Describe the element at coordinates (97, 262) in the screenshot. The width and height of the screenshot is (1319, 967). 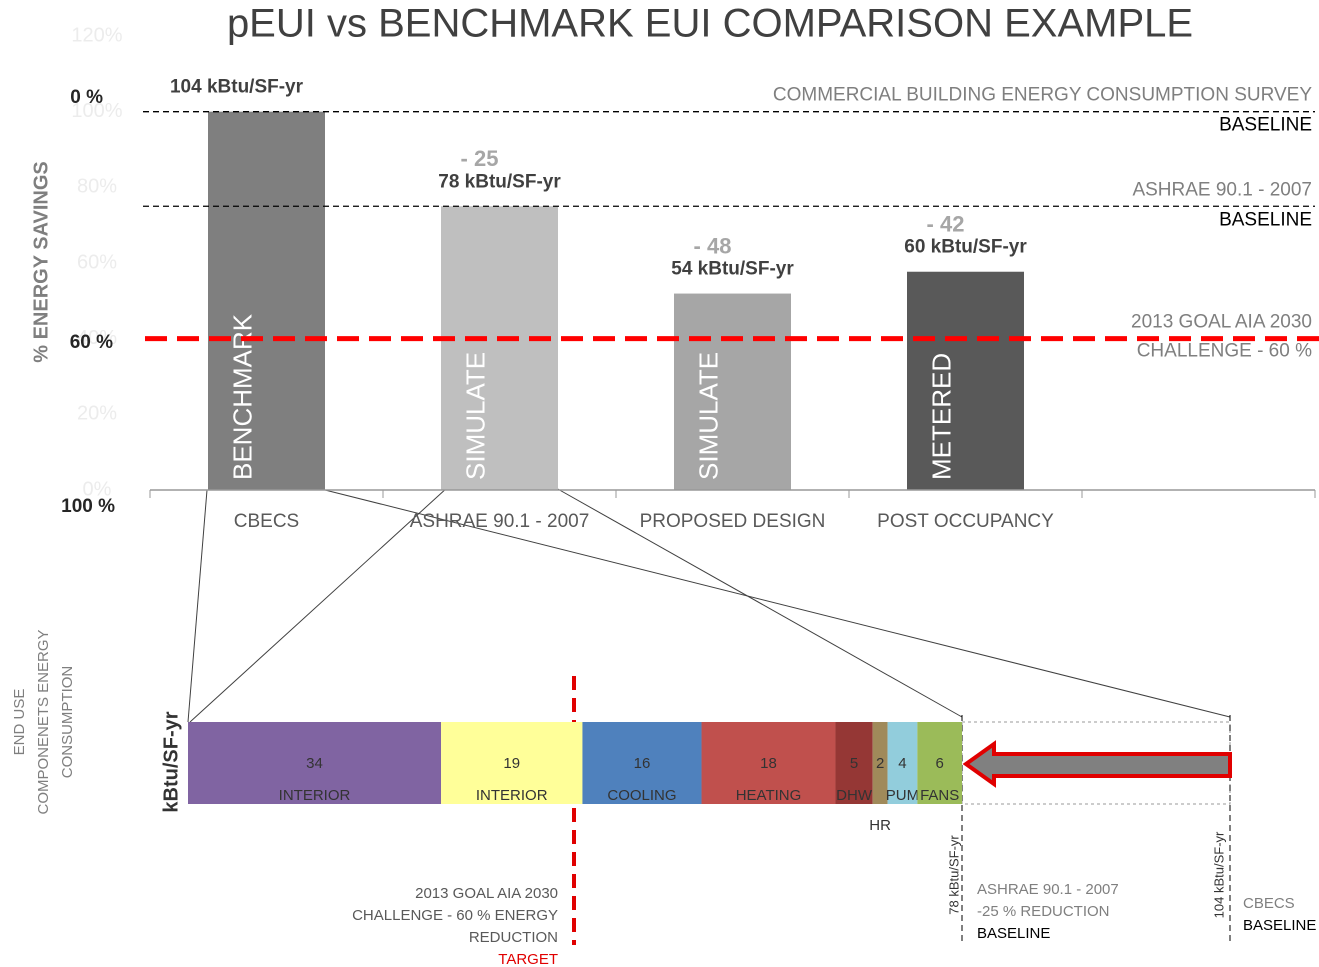
I see `y2-tick-label: 60%` at that location.